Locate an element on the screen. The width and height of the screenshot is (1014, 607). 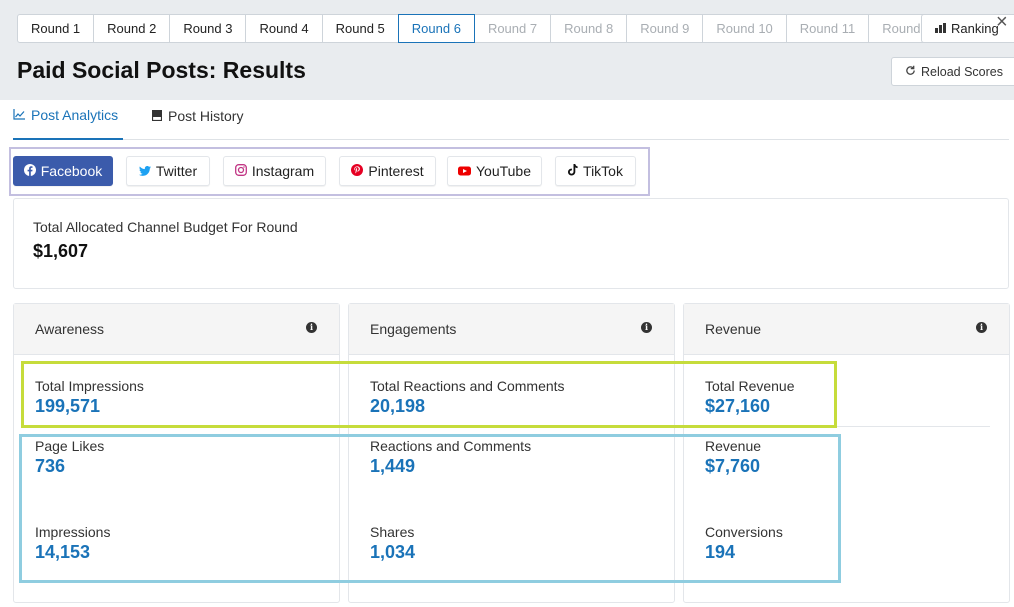
round-9-button: Round 9 is located at coordinates (665, 28).